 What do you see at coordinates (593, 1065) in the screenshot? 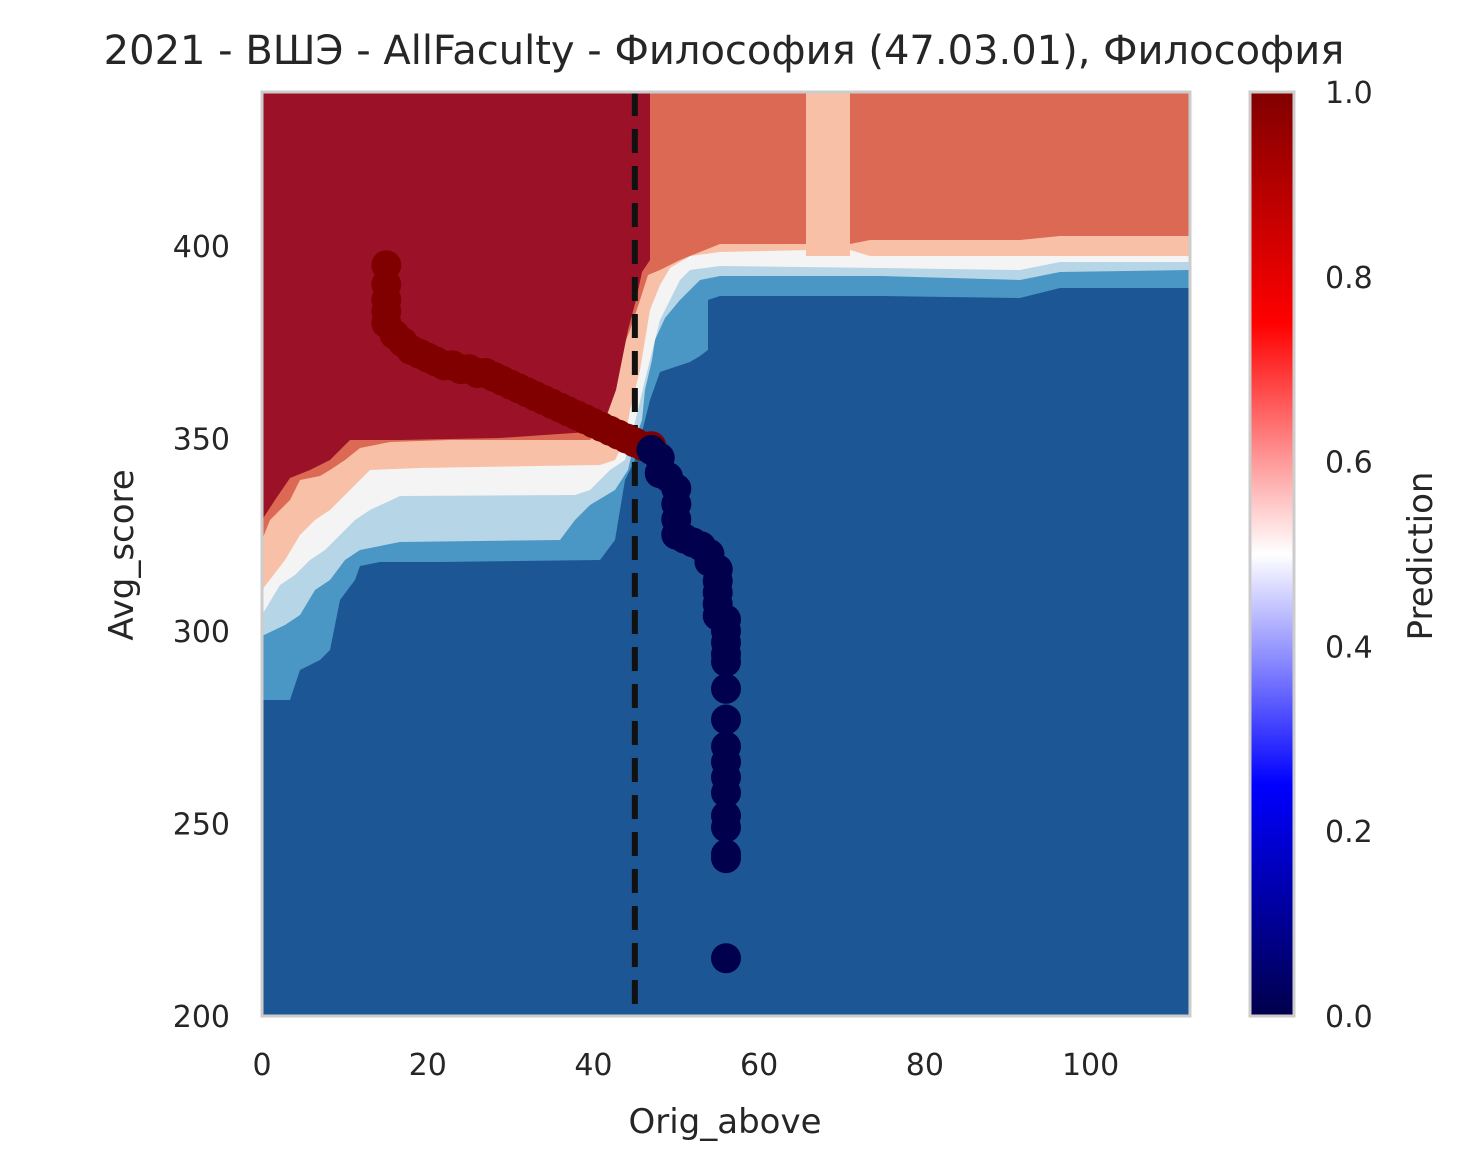
I see `x-tick-label: 40` at bounding box center [593, 1065].